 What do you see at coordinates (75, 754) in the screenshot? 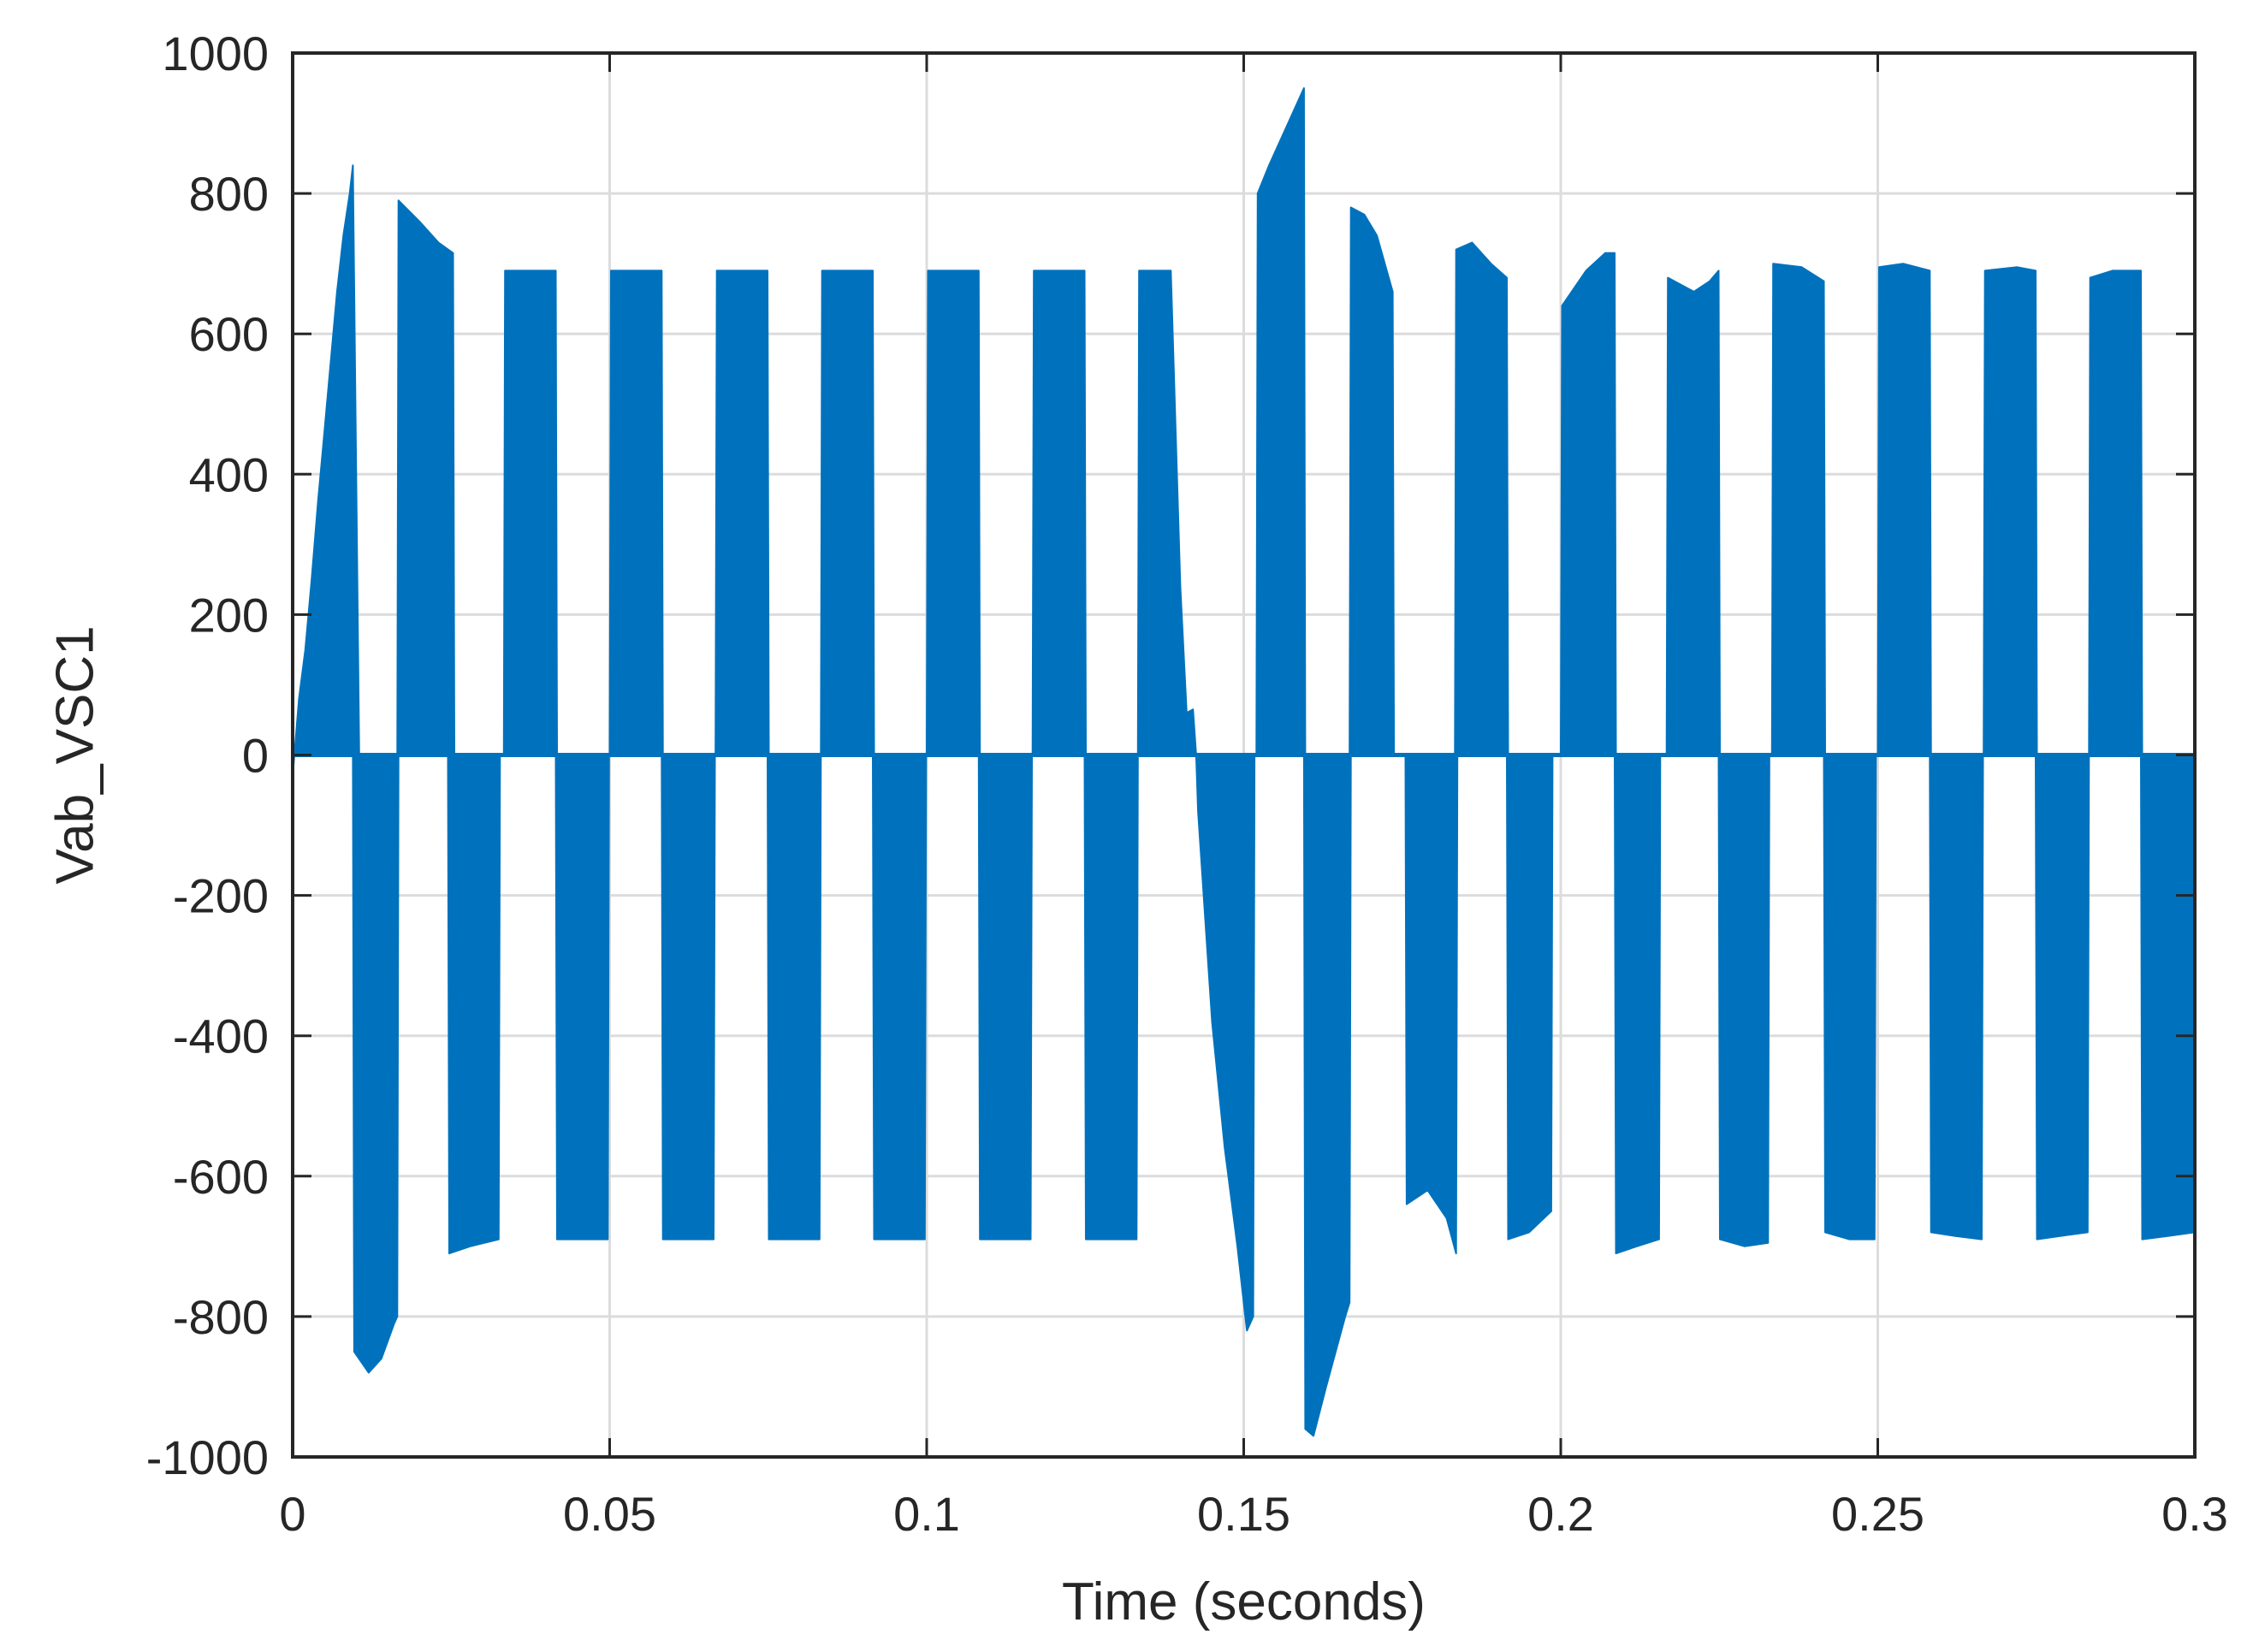
I see `y-axis-label: Vab_VSC1` at bounding box center [75, 754].